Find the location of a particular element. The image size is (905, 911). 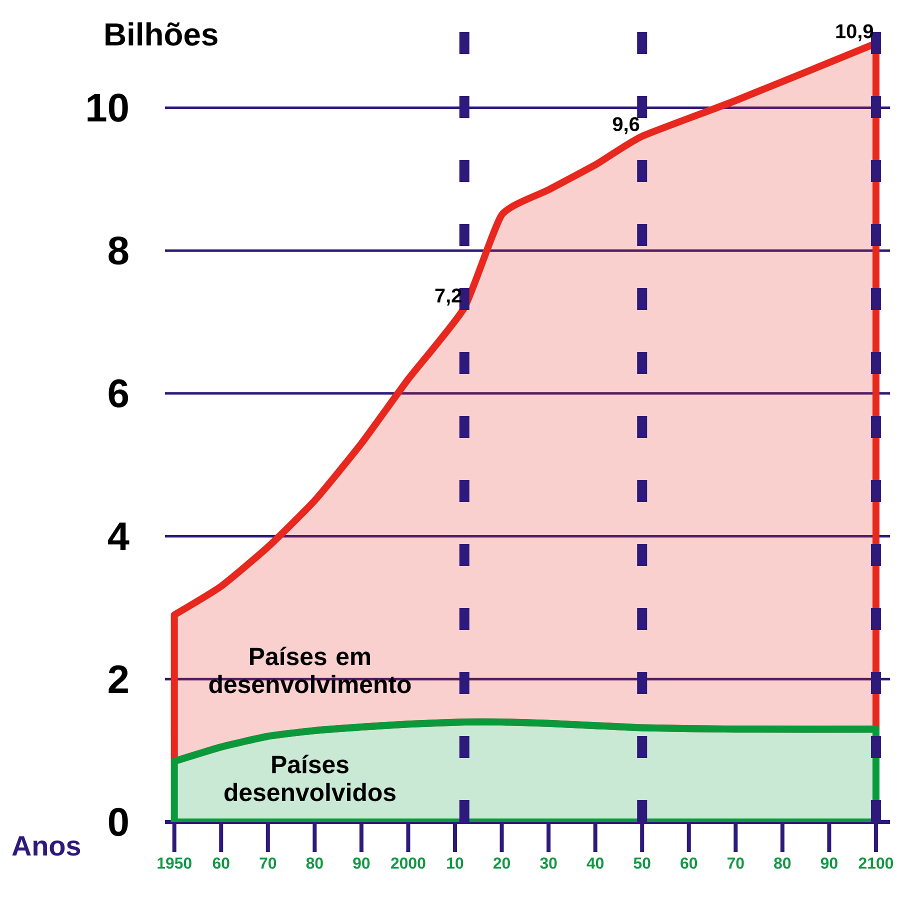

x-tick-label: 2000 is located at coordinates (408, 863).